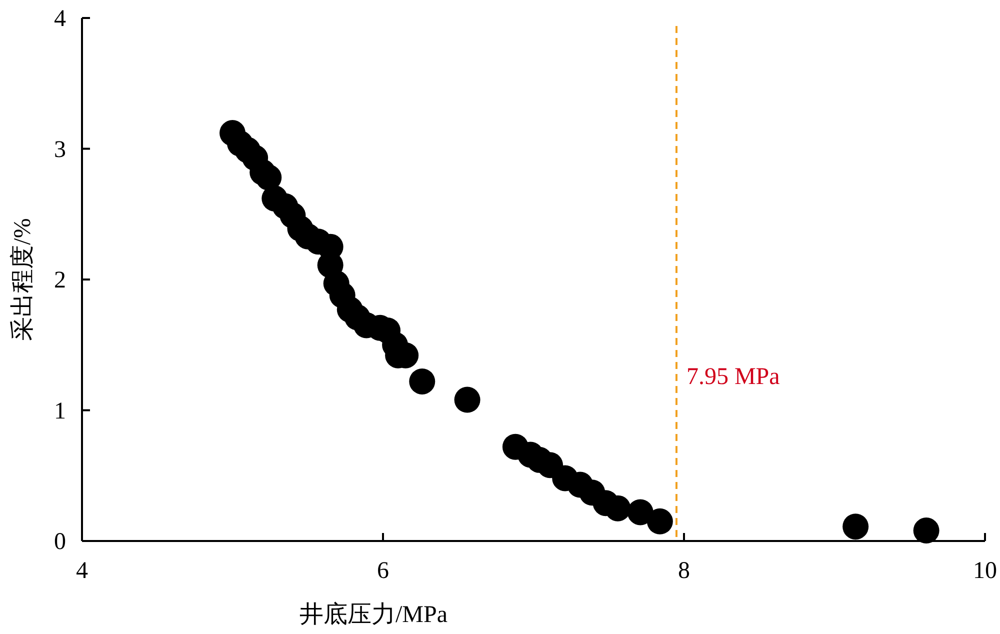  What do you see at coordinates (373, 614) in the screenshot?
I see `x-axis-title: 井底压力/MPa` at bounding box center [373, 614].